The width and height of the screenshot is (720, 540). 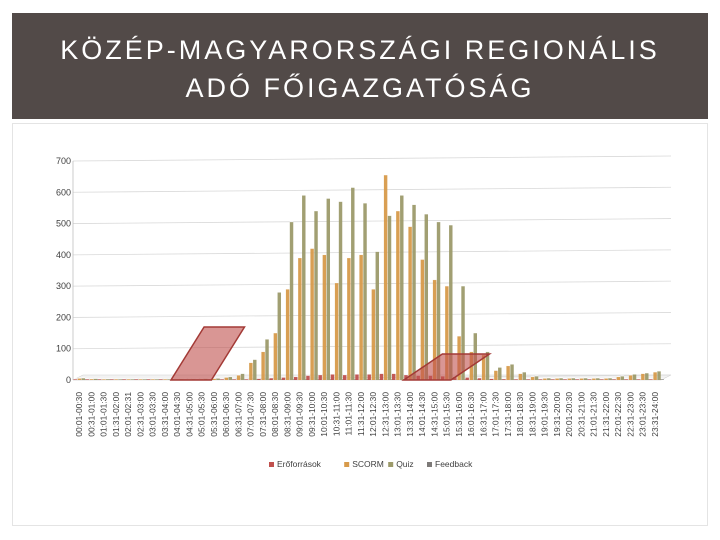 What do you see at coordinates (373, 414) in the screenshot?
I see `x-tick-label: 12:01-12:30` at bounding box center [373, 414].